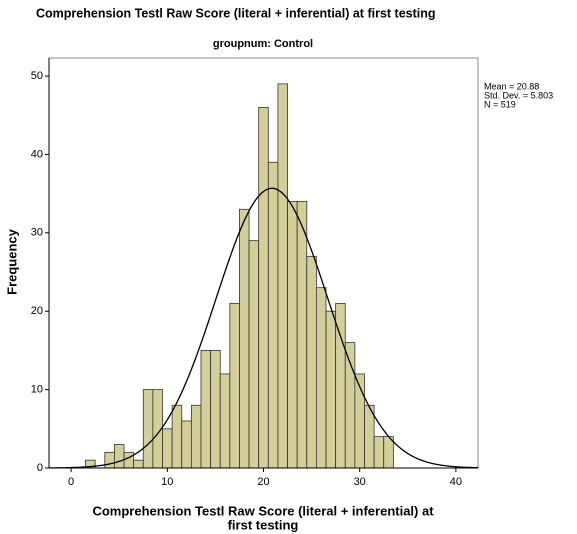 The image size is (577, 534). I want to click on stat-label: Mean = 20.88, so click(511, 86).